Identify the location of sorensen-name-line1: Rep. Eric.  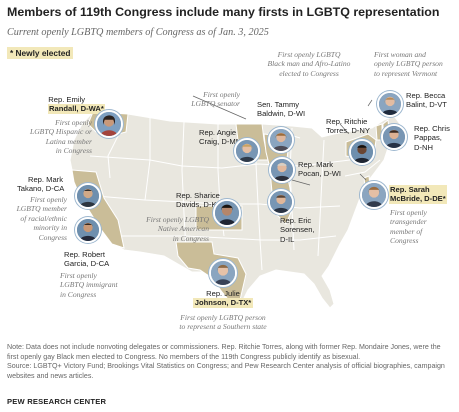
(296, 220).